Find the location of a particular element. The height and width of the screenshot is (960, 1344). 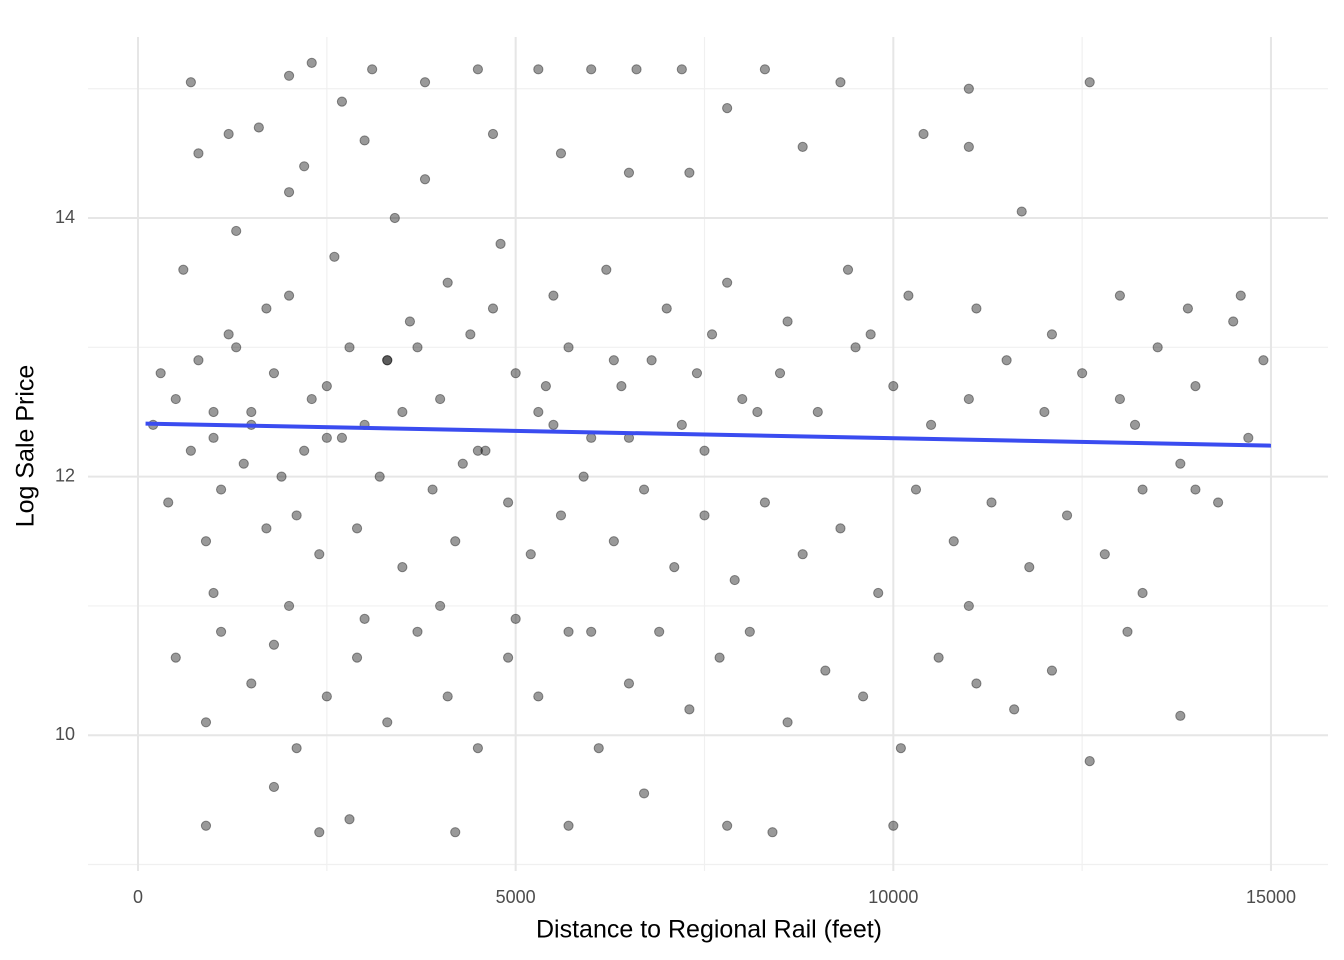

x-tick-label: 0 is located at coordinates (138, 897).